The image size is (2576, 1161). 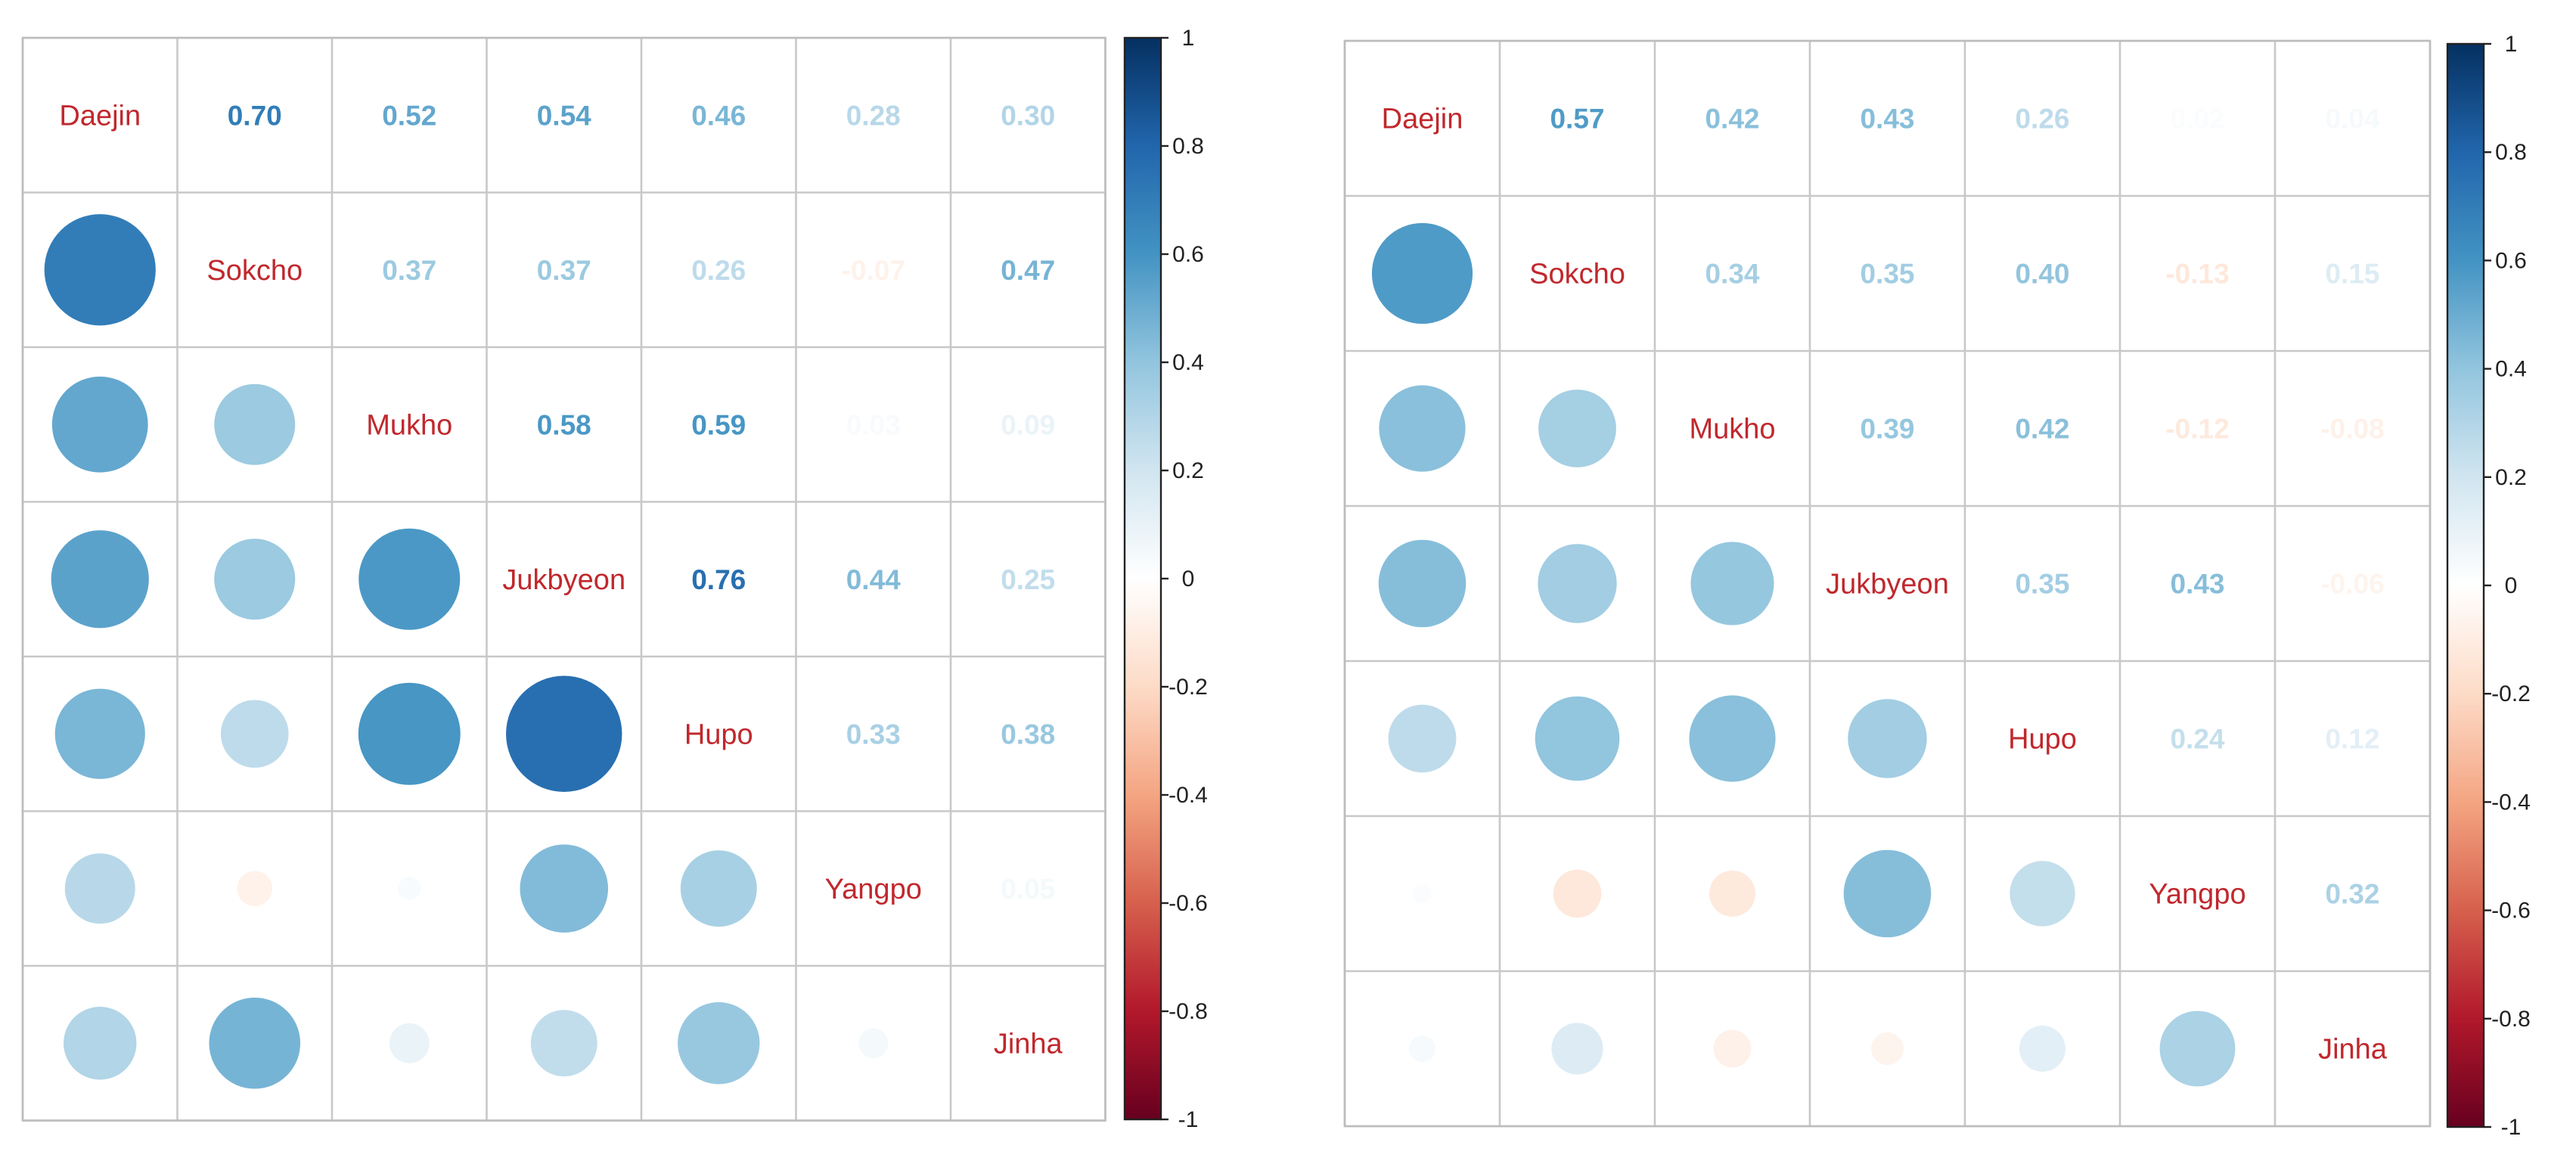 I want to click on coefficient-label: 0.04, so click(x=2352, y=120).